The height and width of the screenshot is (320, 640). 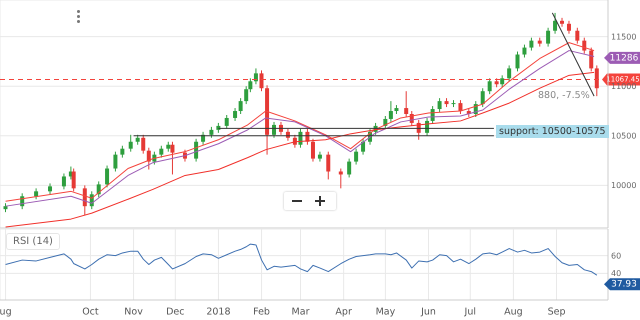 What do you see at coordinates (301, 312) in the screenshot?
I see `x-tick-label: Mar` at bounding box center [301, 312].